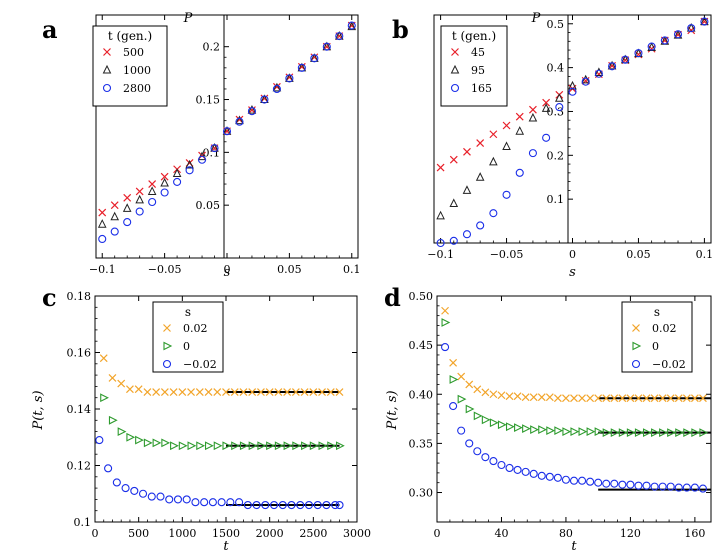  Describe the element at coordinates (208, 205) in the screenshot. I see `y-tick-label: 0.05` at that location.